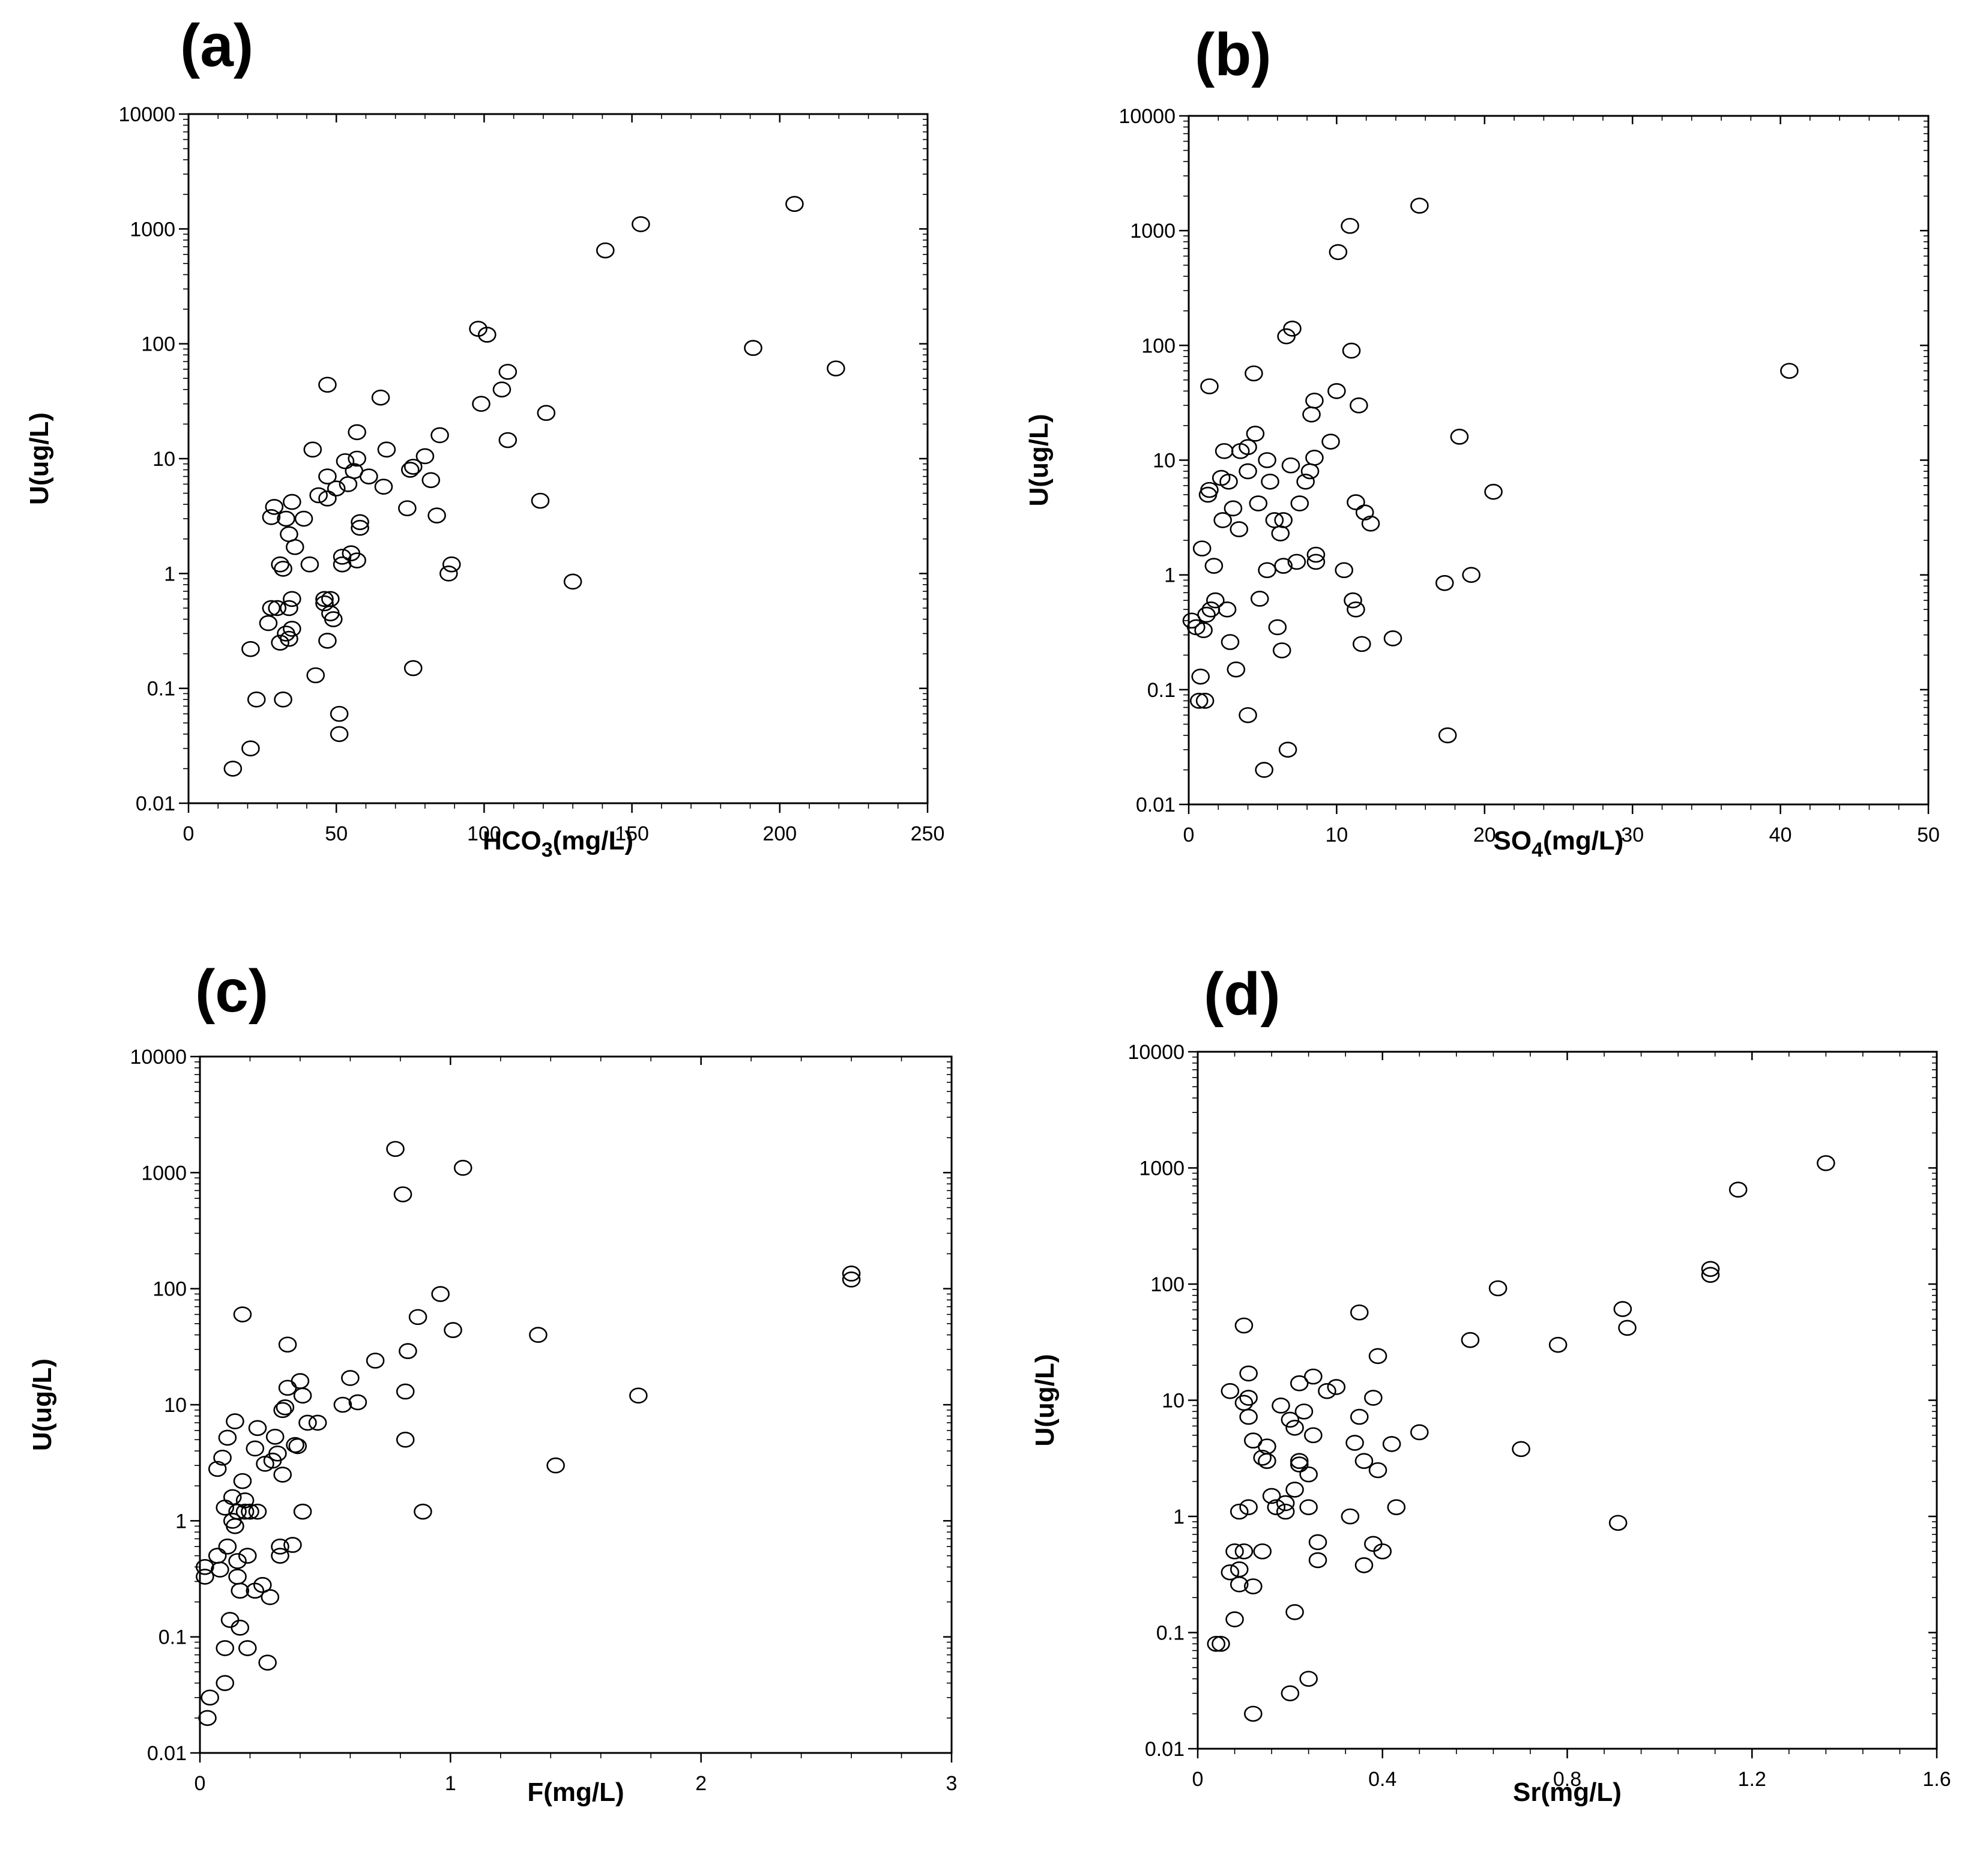  I want to click on x-tick-label: 150, so click(632, 833).